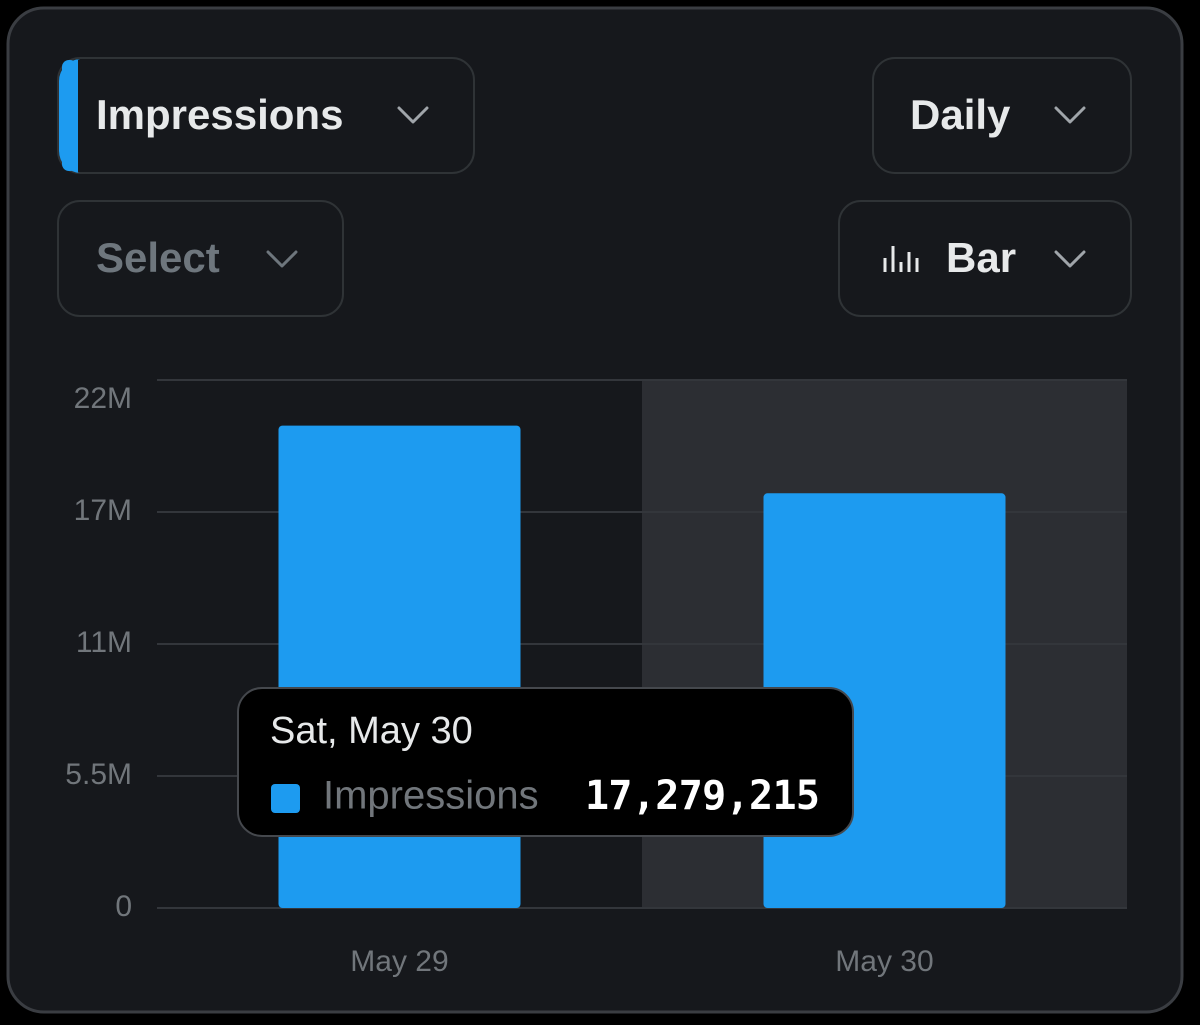  What do you see at coordinates (901, 259) in the screenshot?
I see `bar-icon` at bounding box center [901, 259].